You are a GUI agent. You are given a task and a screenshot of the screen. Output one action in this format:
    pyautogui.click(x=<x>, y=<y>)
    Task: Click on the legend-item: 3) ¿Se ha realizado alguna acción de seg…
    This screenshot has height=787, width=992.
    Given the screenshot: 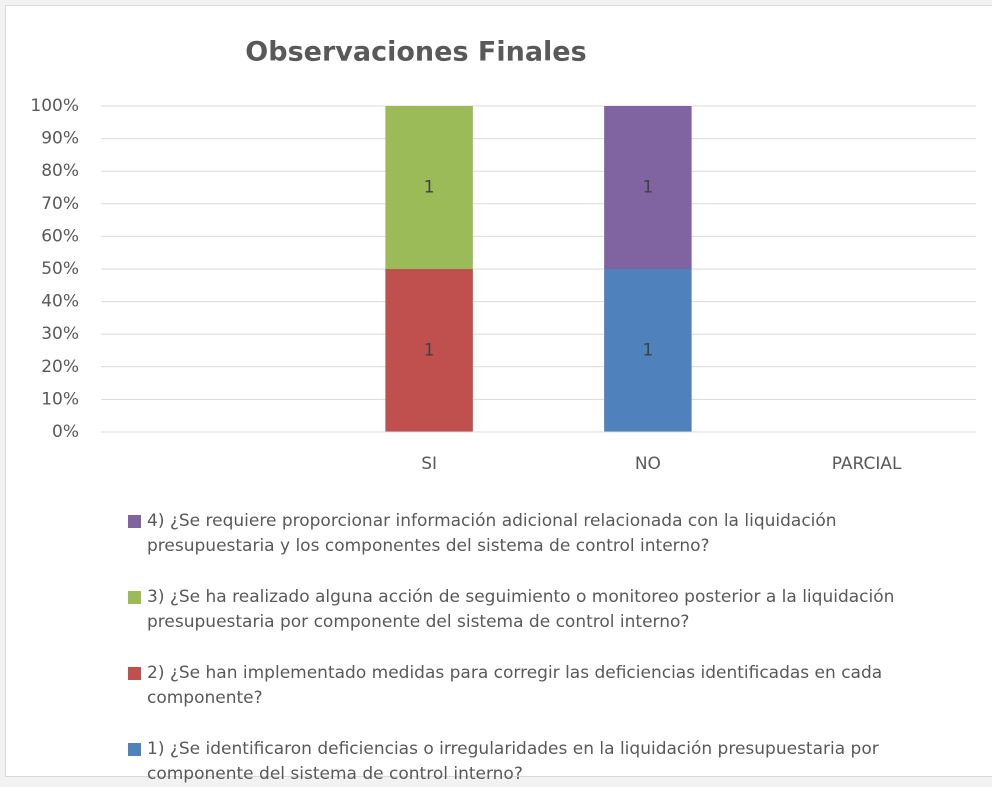 What is the action you would take?
    pyautogui.click(x=540, y=610)
    